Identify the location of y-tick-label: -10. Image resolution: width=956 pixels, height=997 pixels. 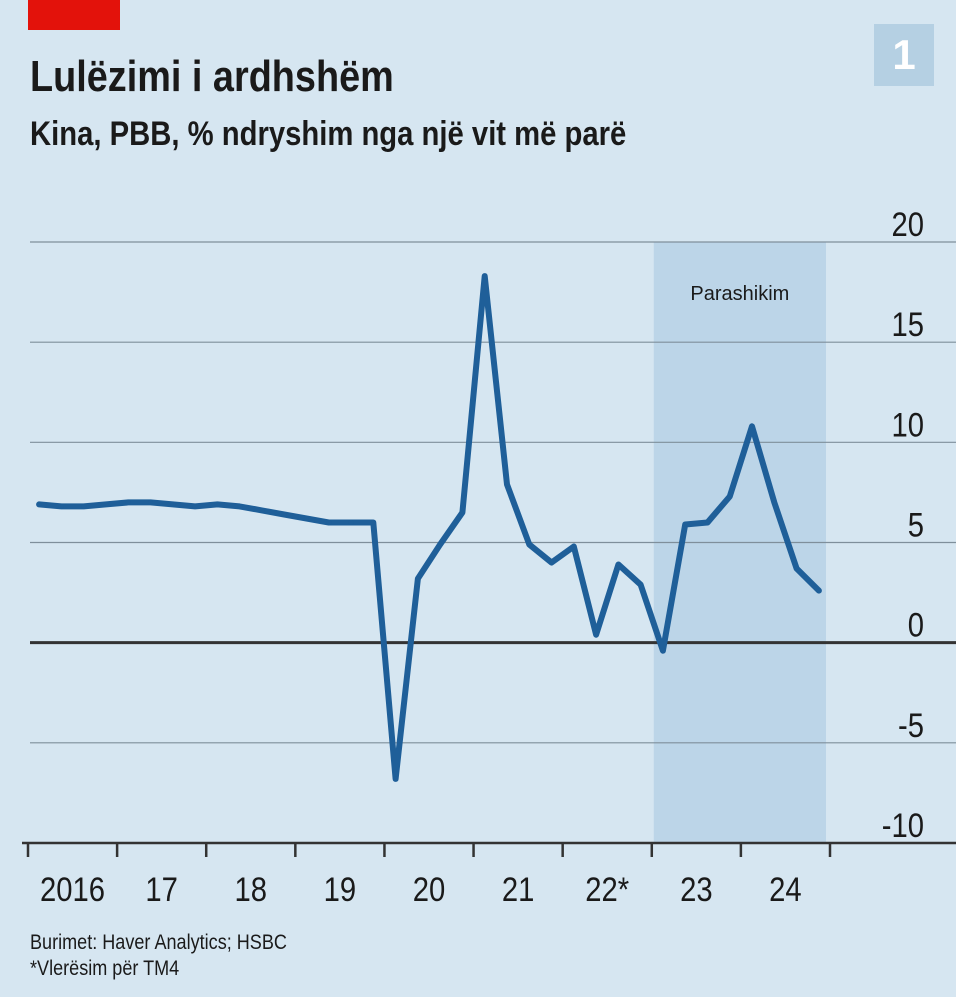
(903, 825).